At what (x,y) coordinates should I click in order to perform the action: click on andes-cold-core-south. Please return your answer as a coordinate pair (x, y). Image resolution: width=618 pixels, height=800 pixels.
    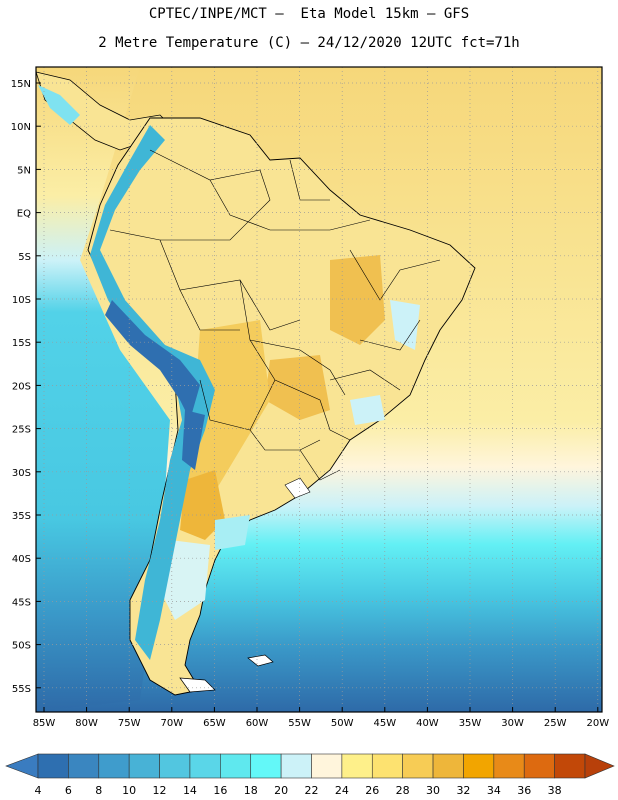
    Looking at the image, I should click on (193, 440).